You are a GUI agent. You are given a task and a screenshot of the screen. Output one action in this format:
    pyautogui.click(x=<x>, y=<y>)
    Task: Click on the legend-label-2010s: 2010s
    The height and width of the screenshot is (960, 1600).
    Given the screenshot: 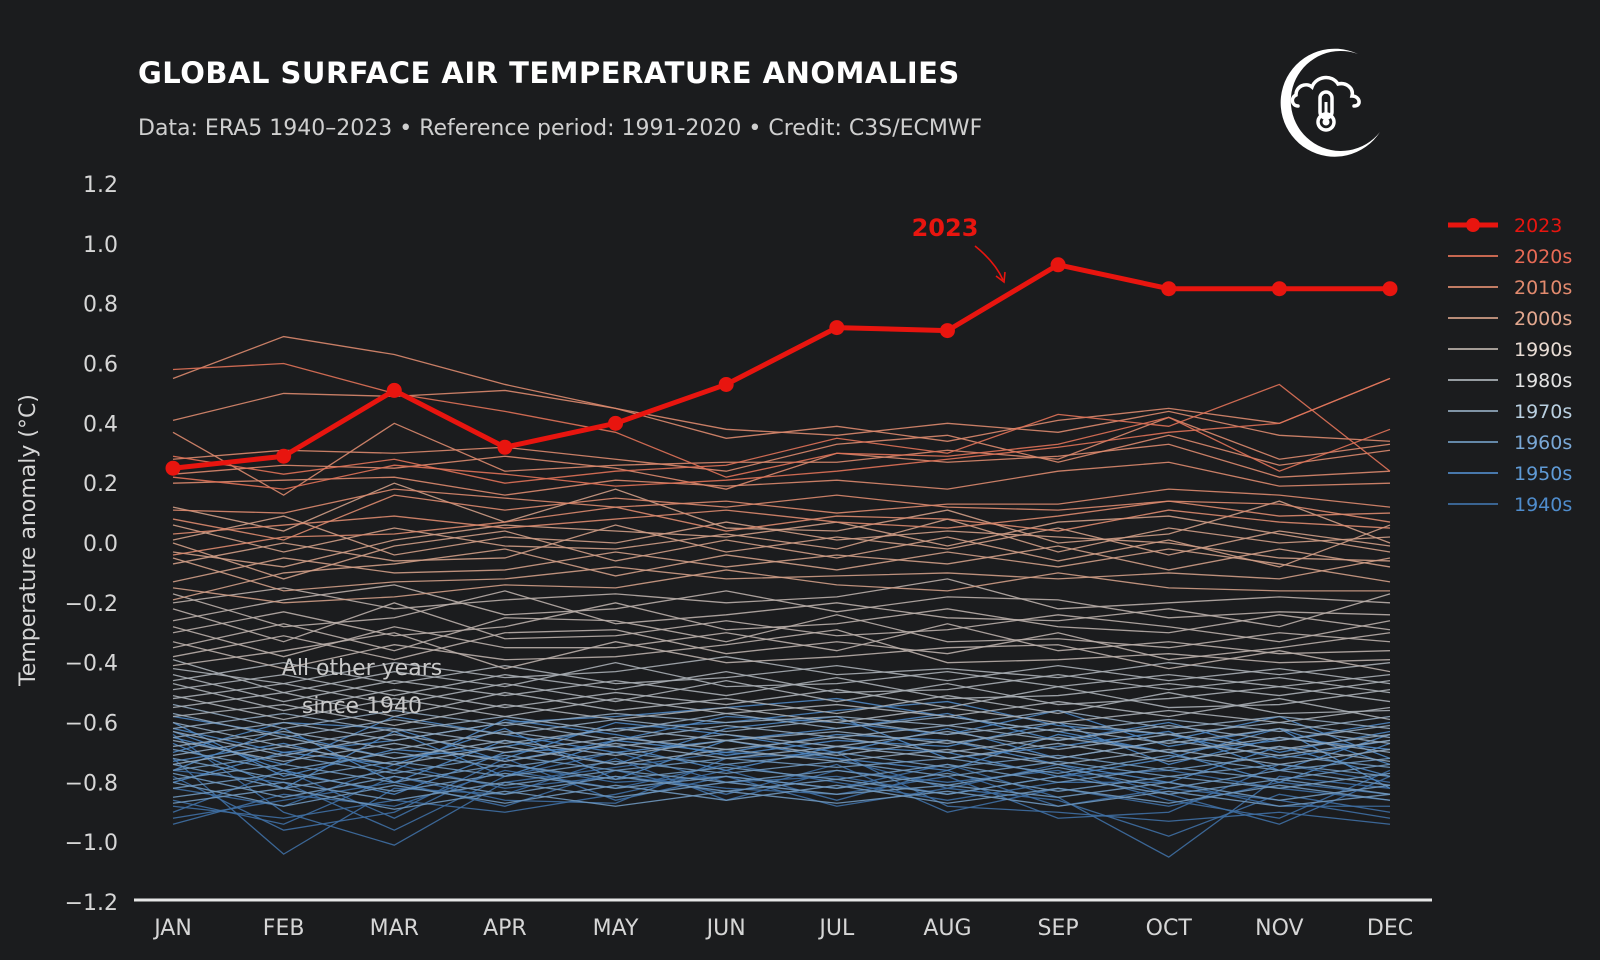 What is the action you would take?
    pyautogui.click(x=1543, y=288)
    